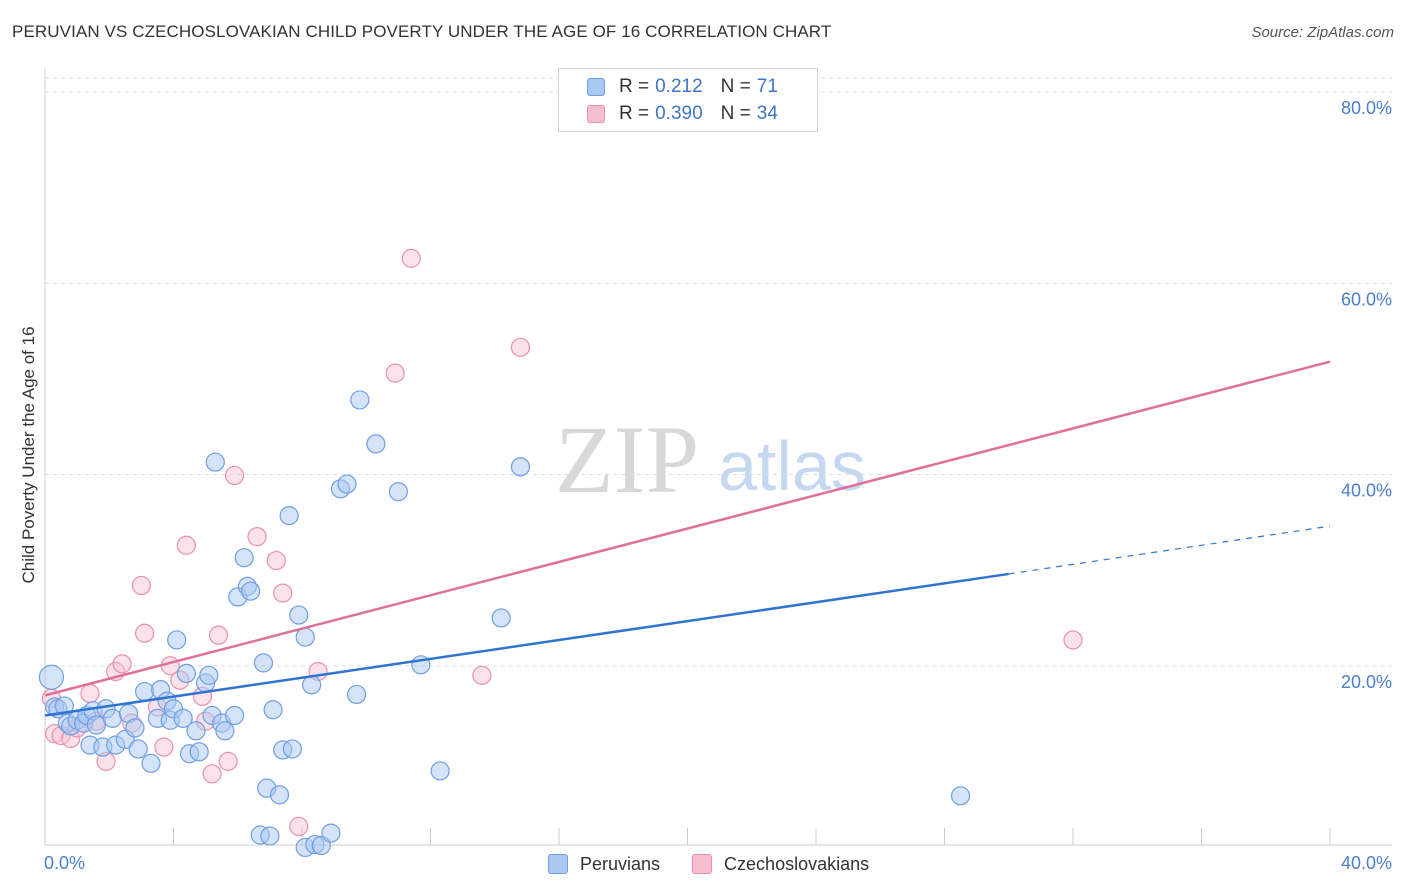 This screenshot has height=892, width=1406. What do you see at coordinates (1169, 550) in the screenshot?
I see `peruvian-trendline-extension` at bounding box center [1169, 550].